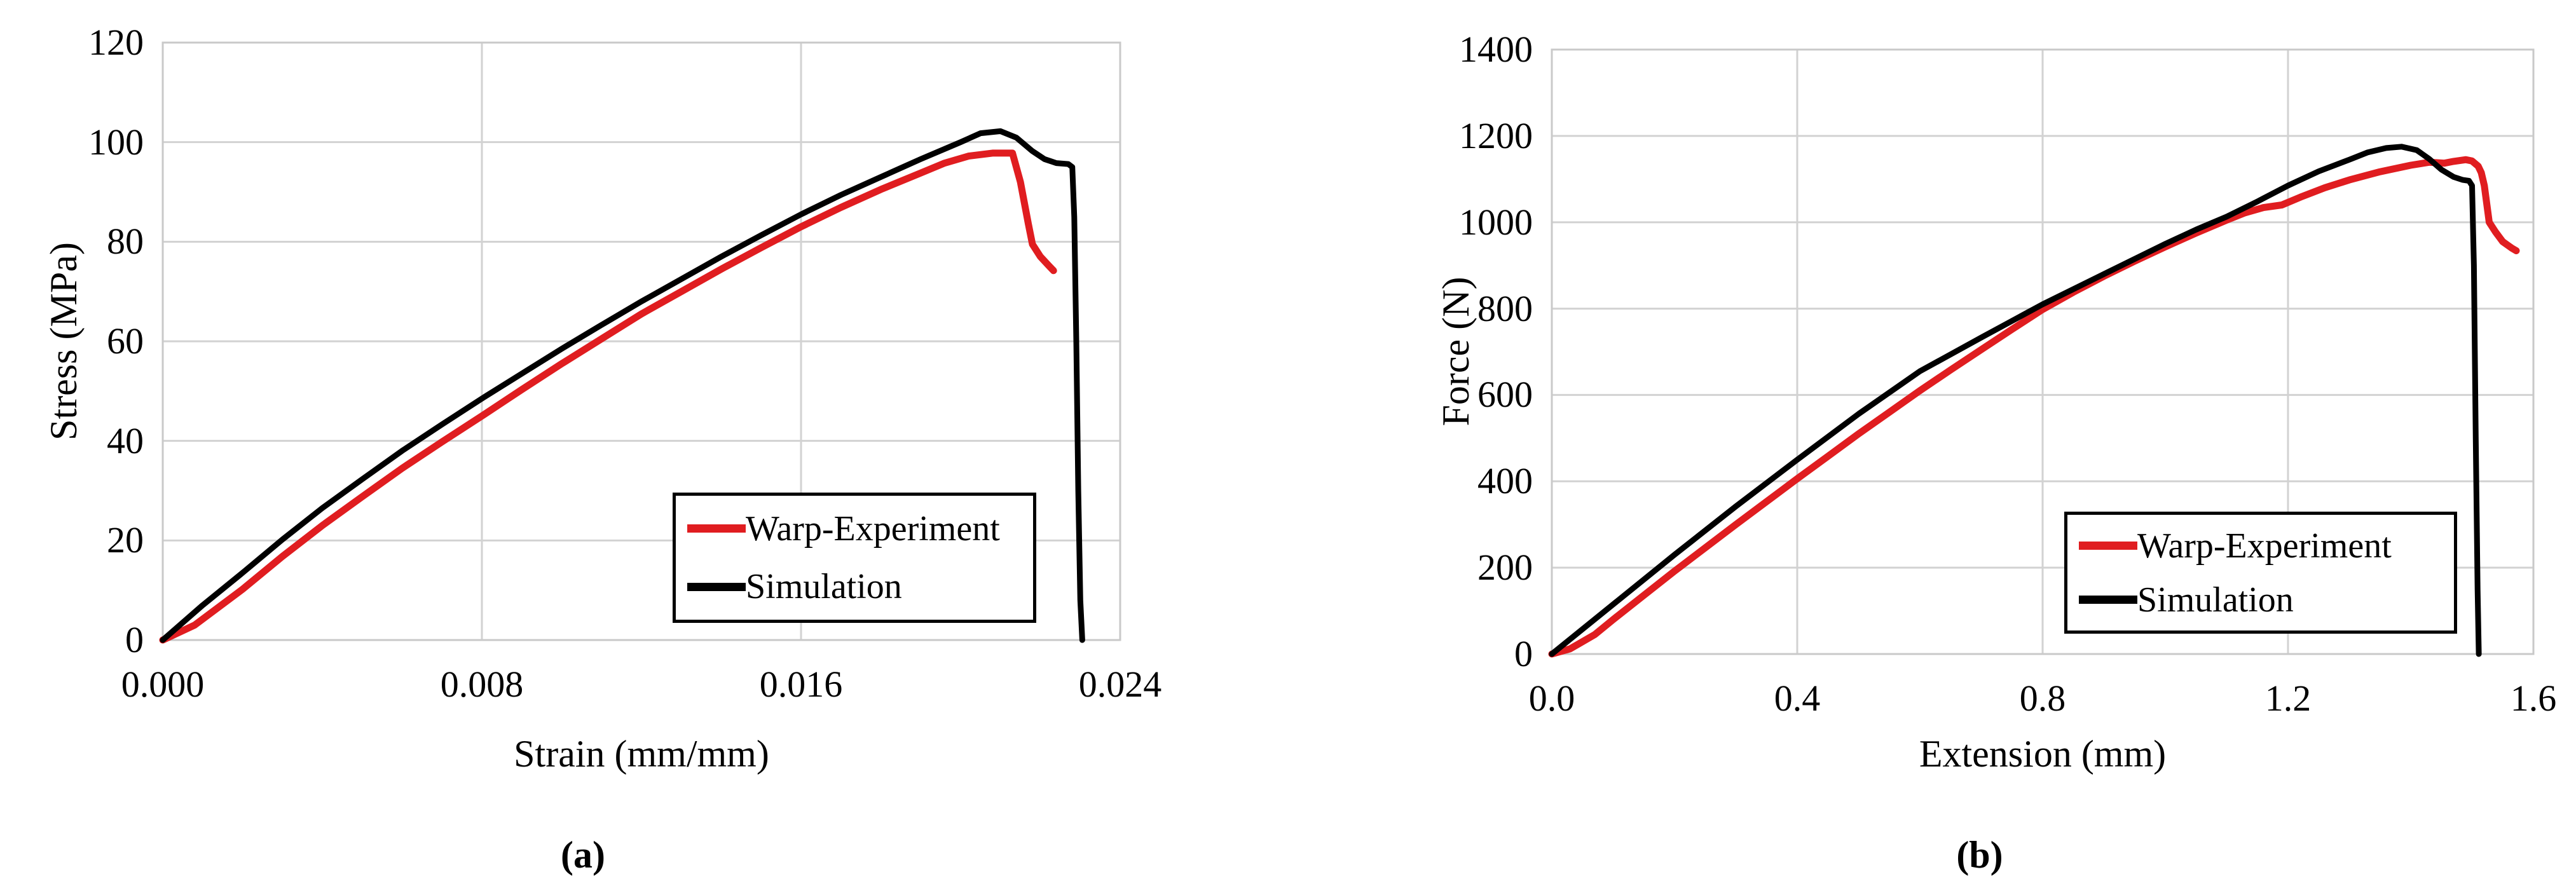 The width and height of the screenshot is (2576, 886). I want to click on y-tick-label: 1200, so click(1496, 135).